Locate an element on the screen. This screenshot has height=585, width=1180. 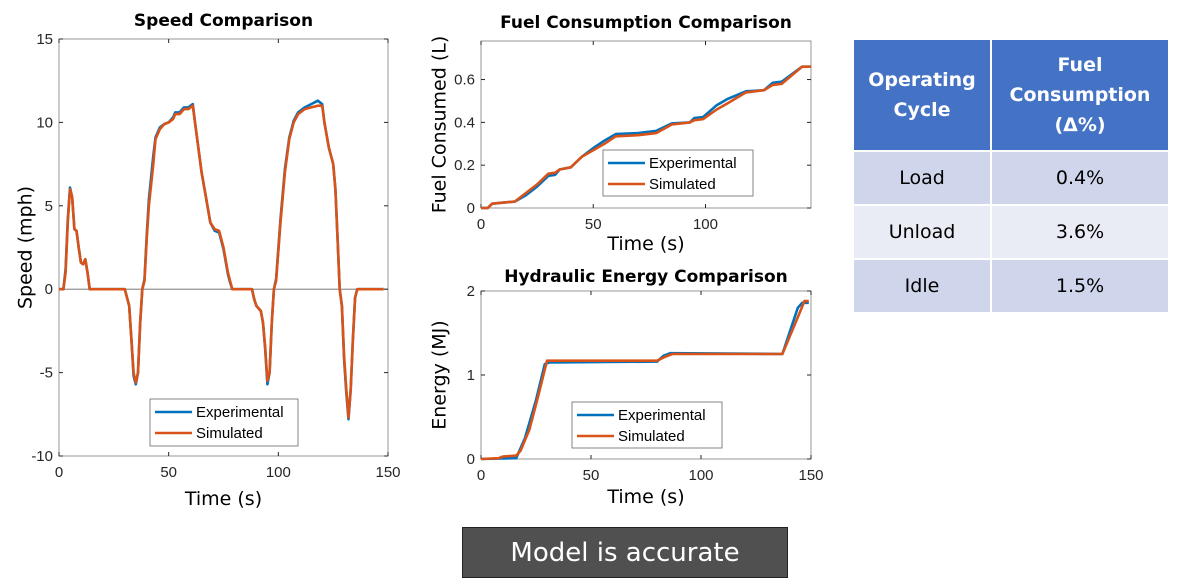
conclusion-banner: Model is accurate is located at coordinates (625, 552).